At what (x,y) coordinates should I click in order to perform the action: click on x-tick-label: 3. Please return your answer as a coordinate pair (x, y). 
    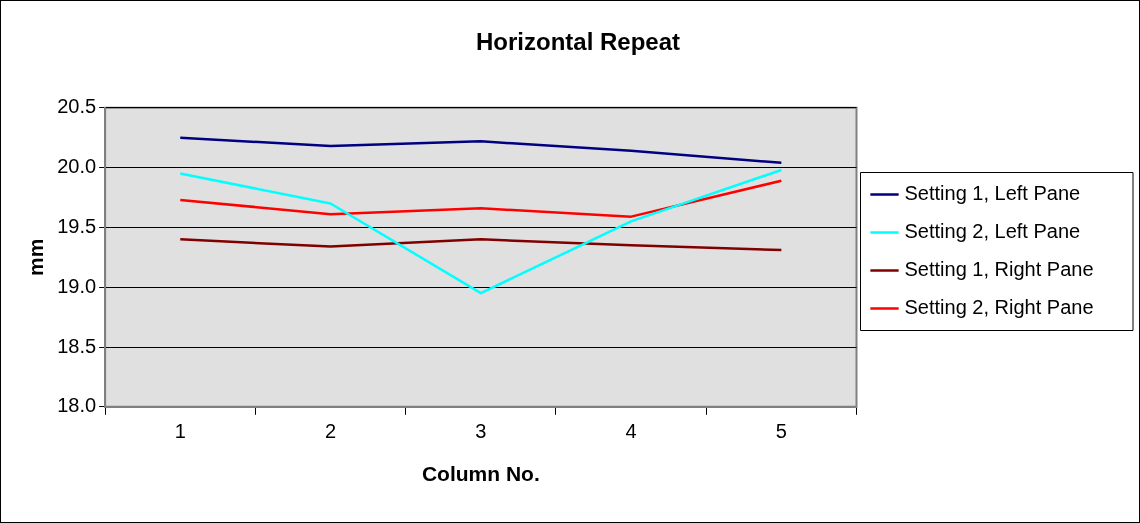
    Looking at the image, I should click on (481, 431).